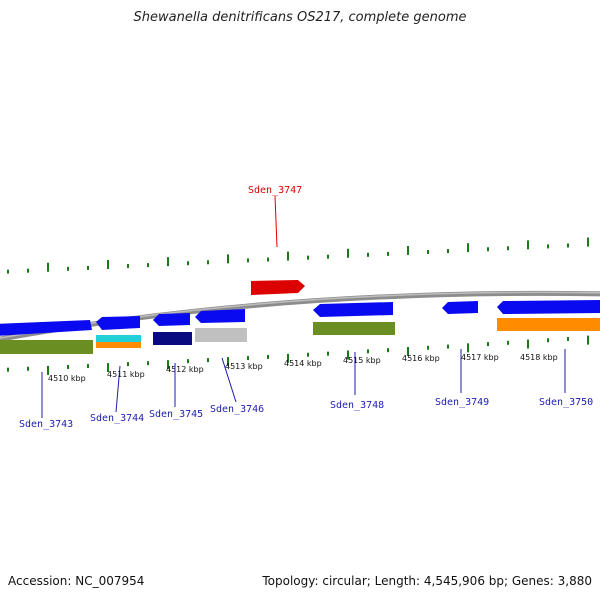 Image resolution: width=600 pixels, height=600 pixels. I want to click on feature-bar-gray, so click(221, 335).